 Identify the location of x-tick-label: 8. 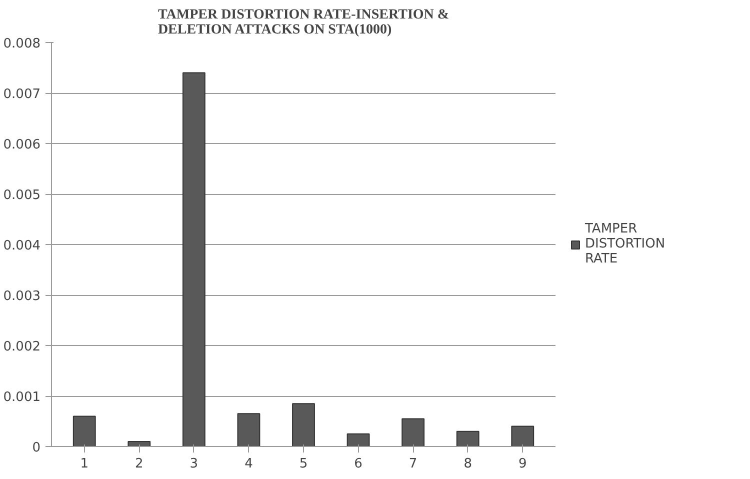
(468, 464).